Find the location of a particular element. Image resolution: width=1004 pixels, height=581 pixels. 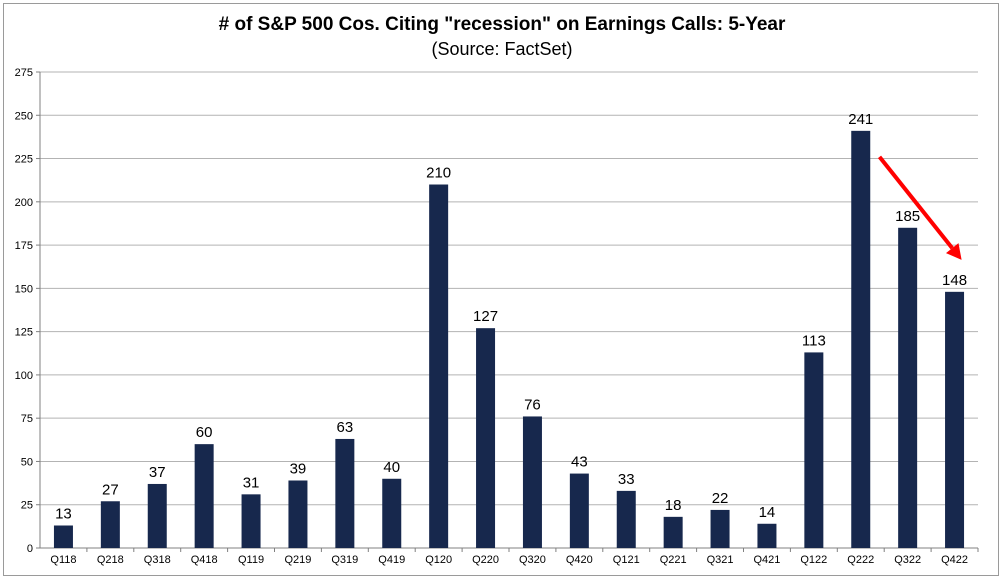

bar-Q322 is located at coordinates (908, 388).